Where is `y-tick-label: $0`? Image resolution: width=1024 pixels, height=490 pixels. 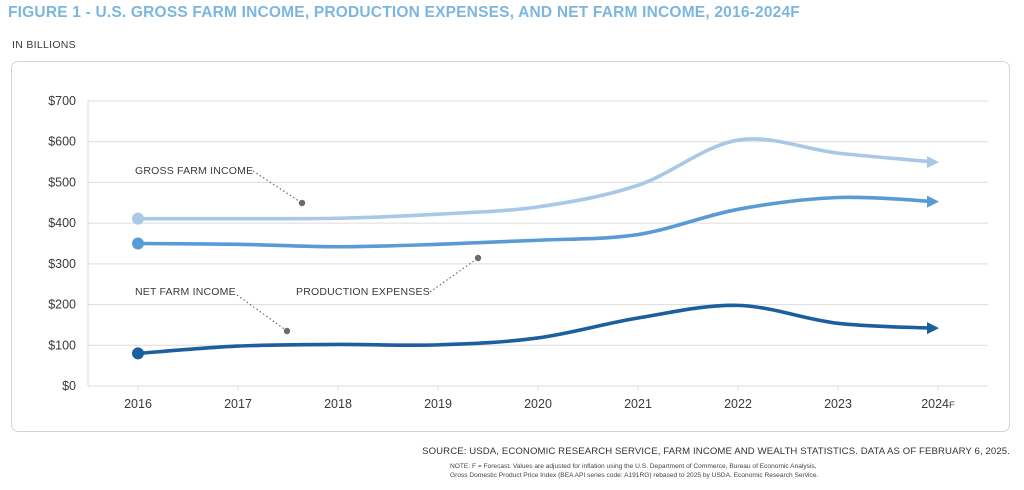
y-tick-label: $0 is located at coordinates (69, 386).